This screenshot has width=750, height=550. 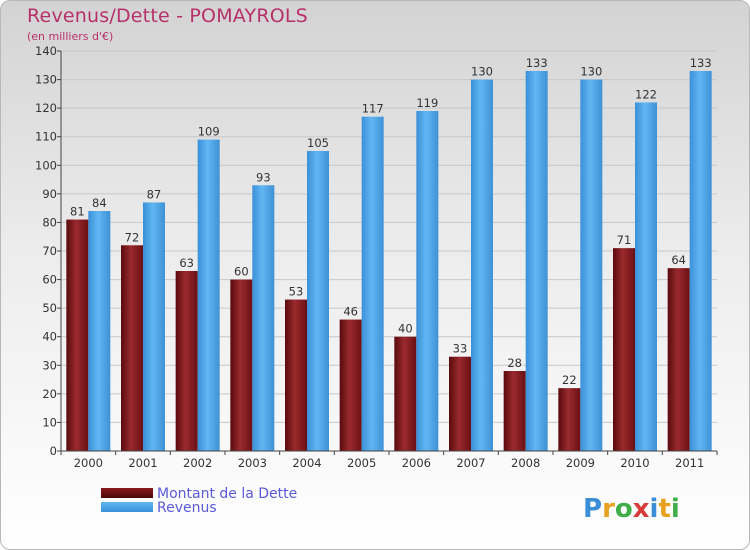 What do you see at coordinates (306, 463) in the screenshot?
I see `x-tick-label: 2004` at bounding box center [306, 463].